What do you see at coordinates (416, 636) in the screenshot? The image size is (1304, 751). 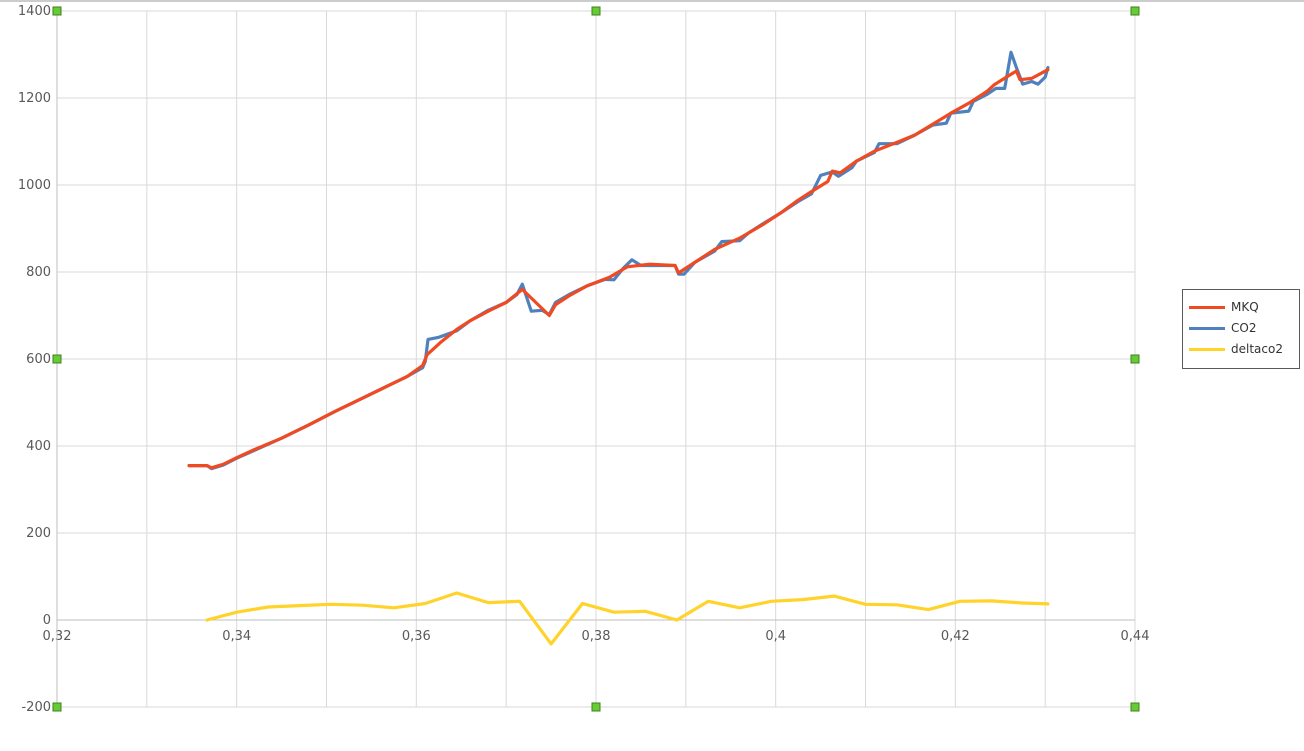 I see `x-tick-label: 0,36` at bounding box center [416, 636].